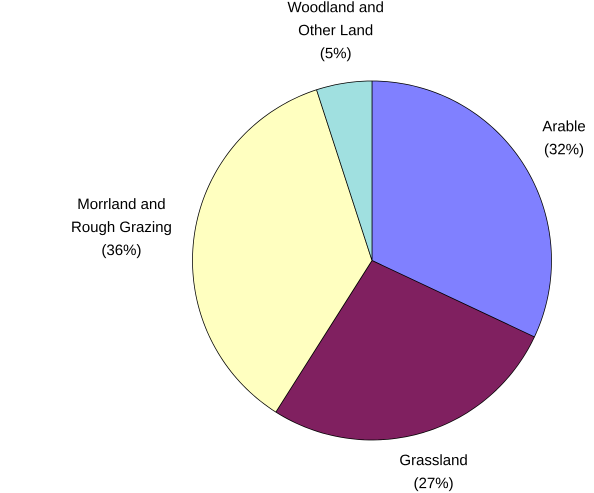 The height and width of the screenshot is (493, 594). Describe the element at coordinates (121, 217) in the screenshot. I see `slice-label: Morrland and Rough Grazing` at that location.